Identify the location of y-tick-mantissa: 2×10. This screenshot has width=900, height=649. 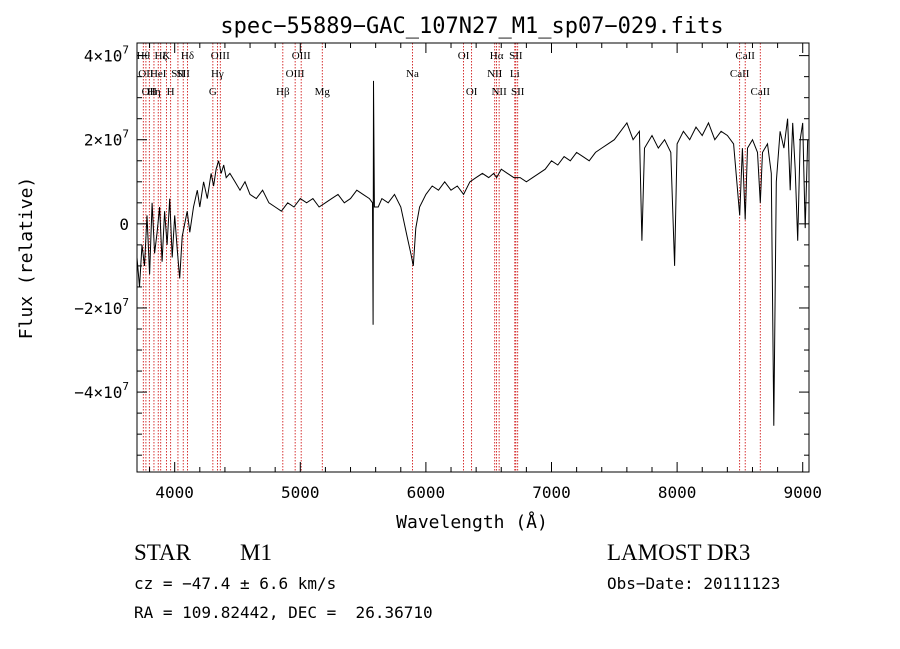
(103, 140).